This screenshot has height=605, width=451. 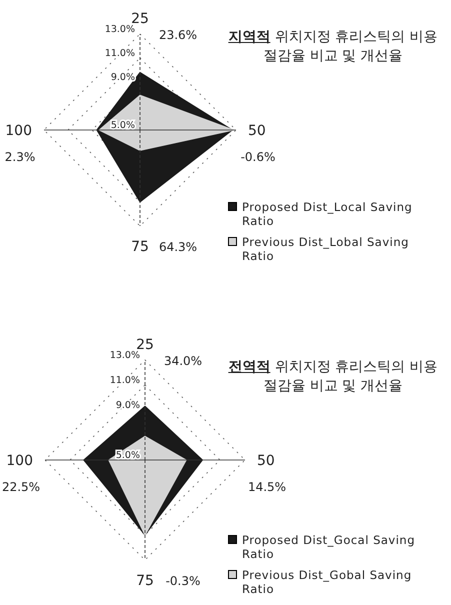 I want to click on legend-label: Previous Dist_Lobal Saving Ratio, so click(x=325, y=249).